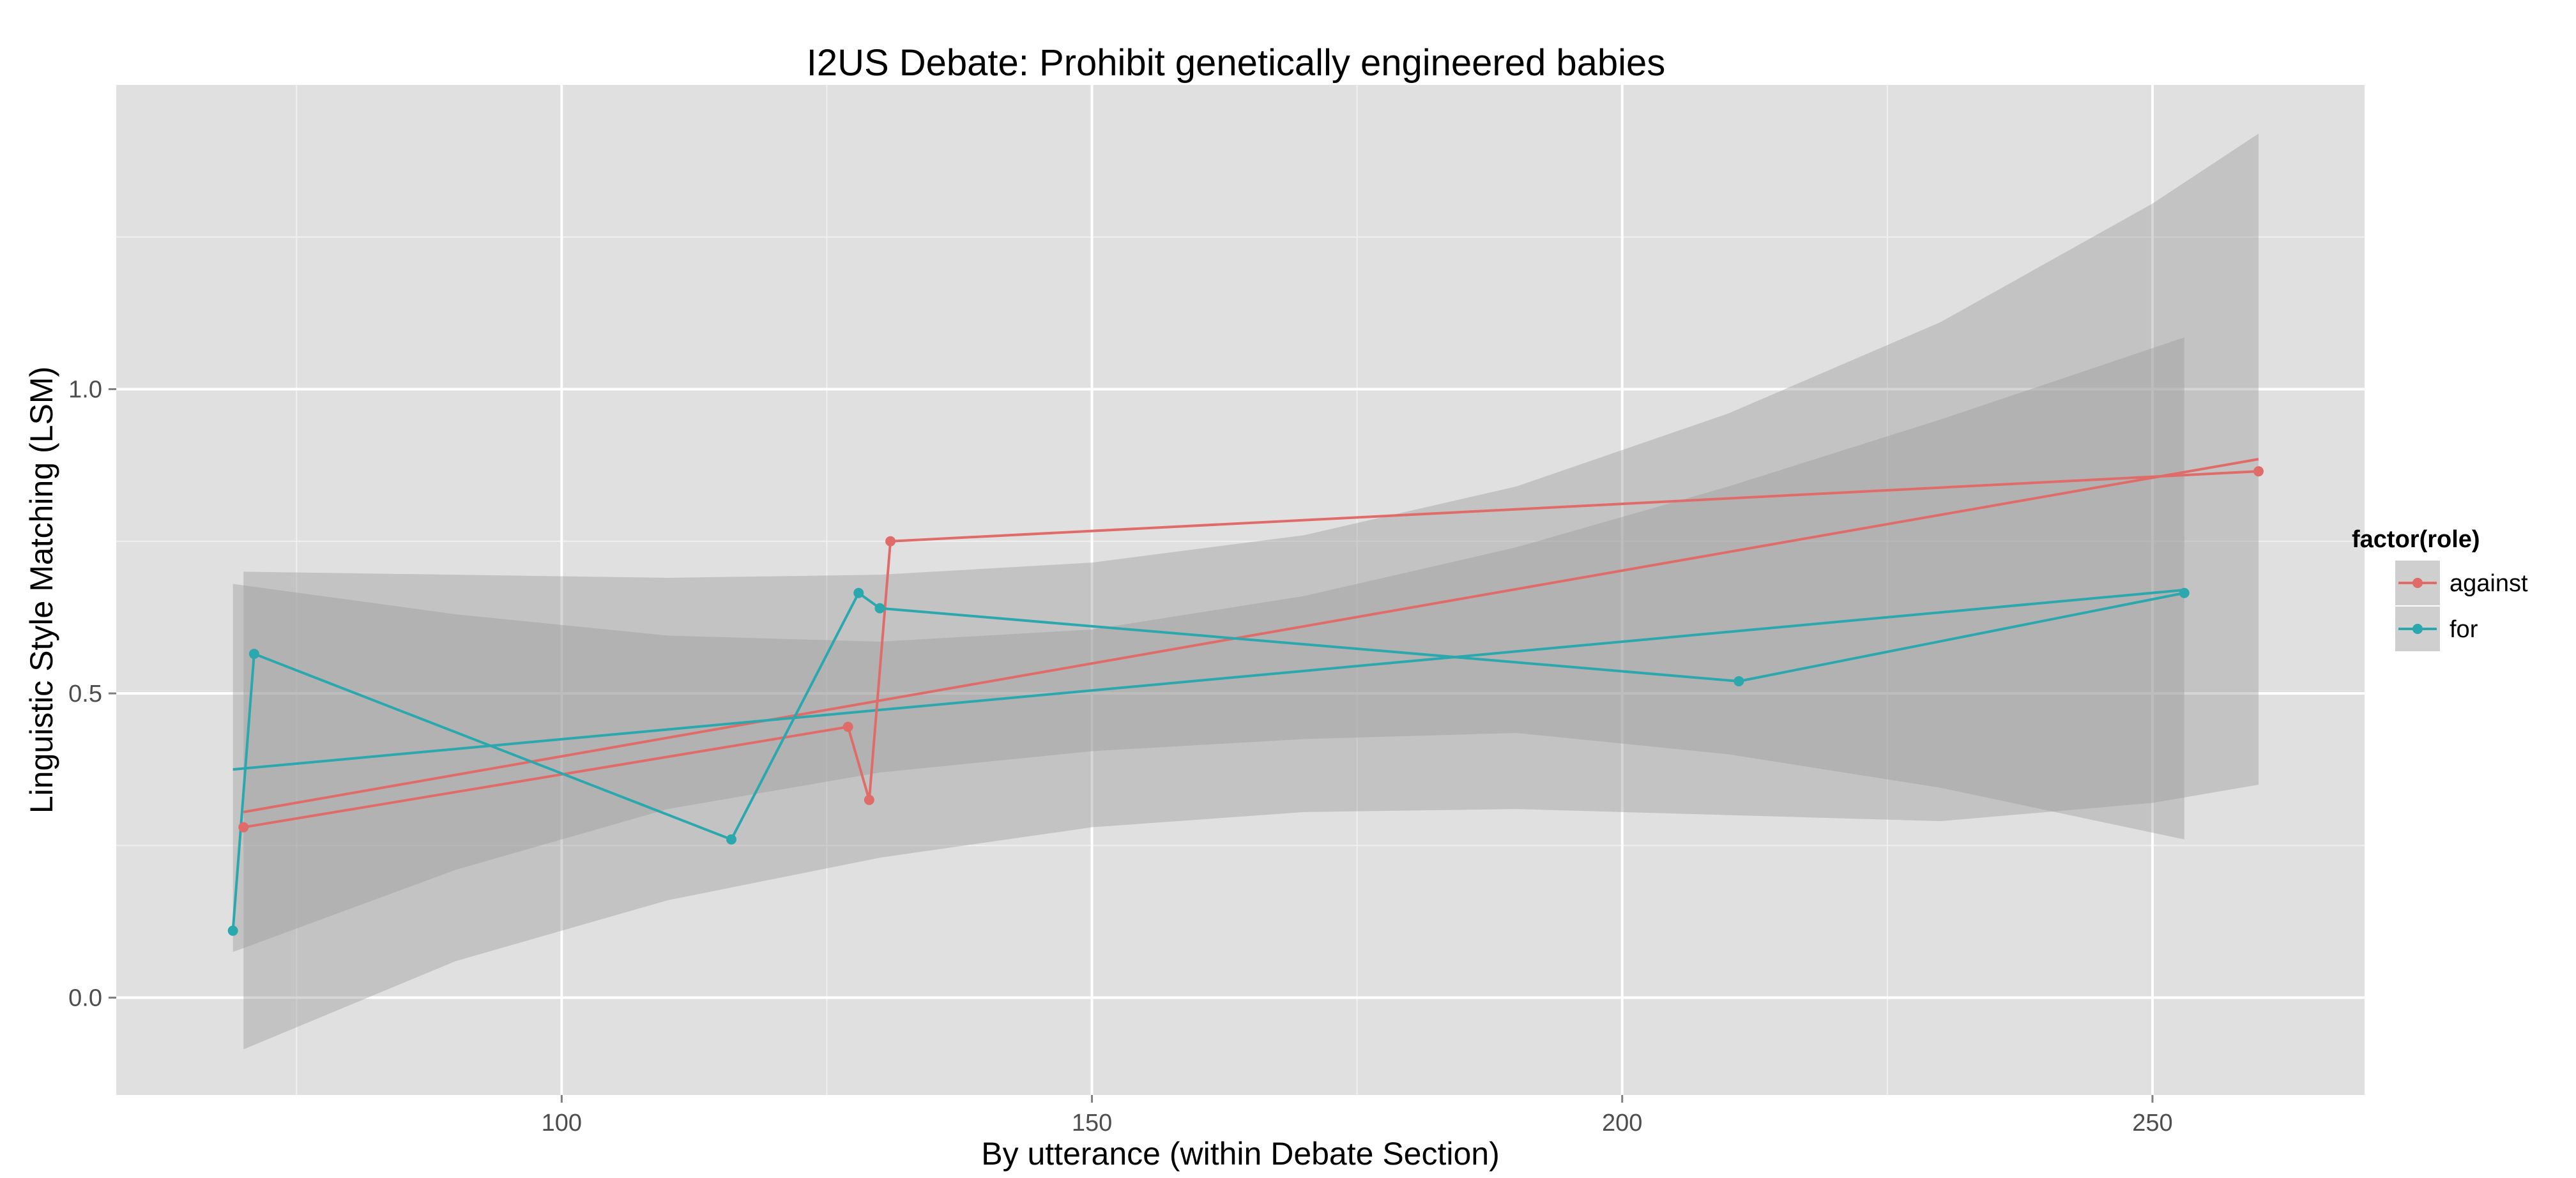  What do you see at coordinates (2152, 1123) in the screenshot?
I see `x-tick-label: 250` at bounding box center [2152, 1123].